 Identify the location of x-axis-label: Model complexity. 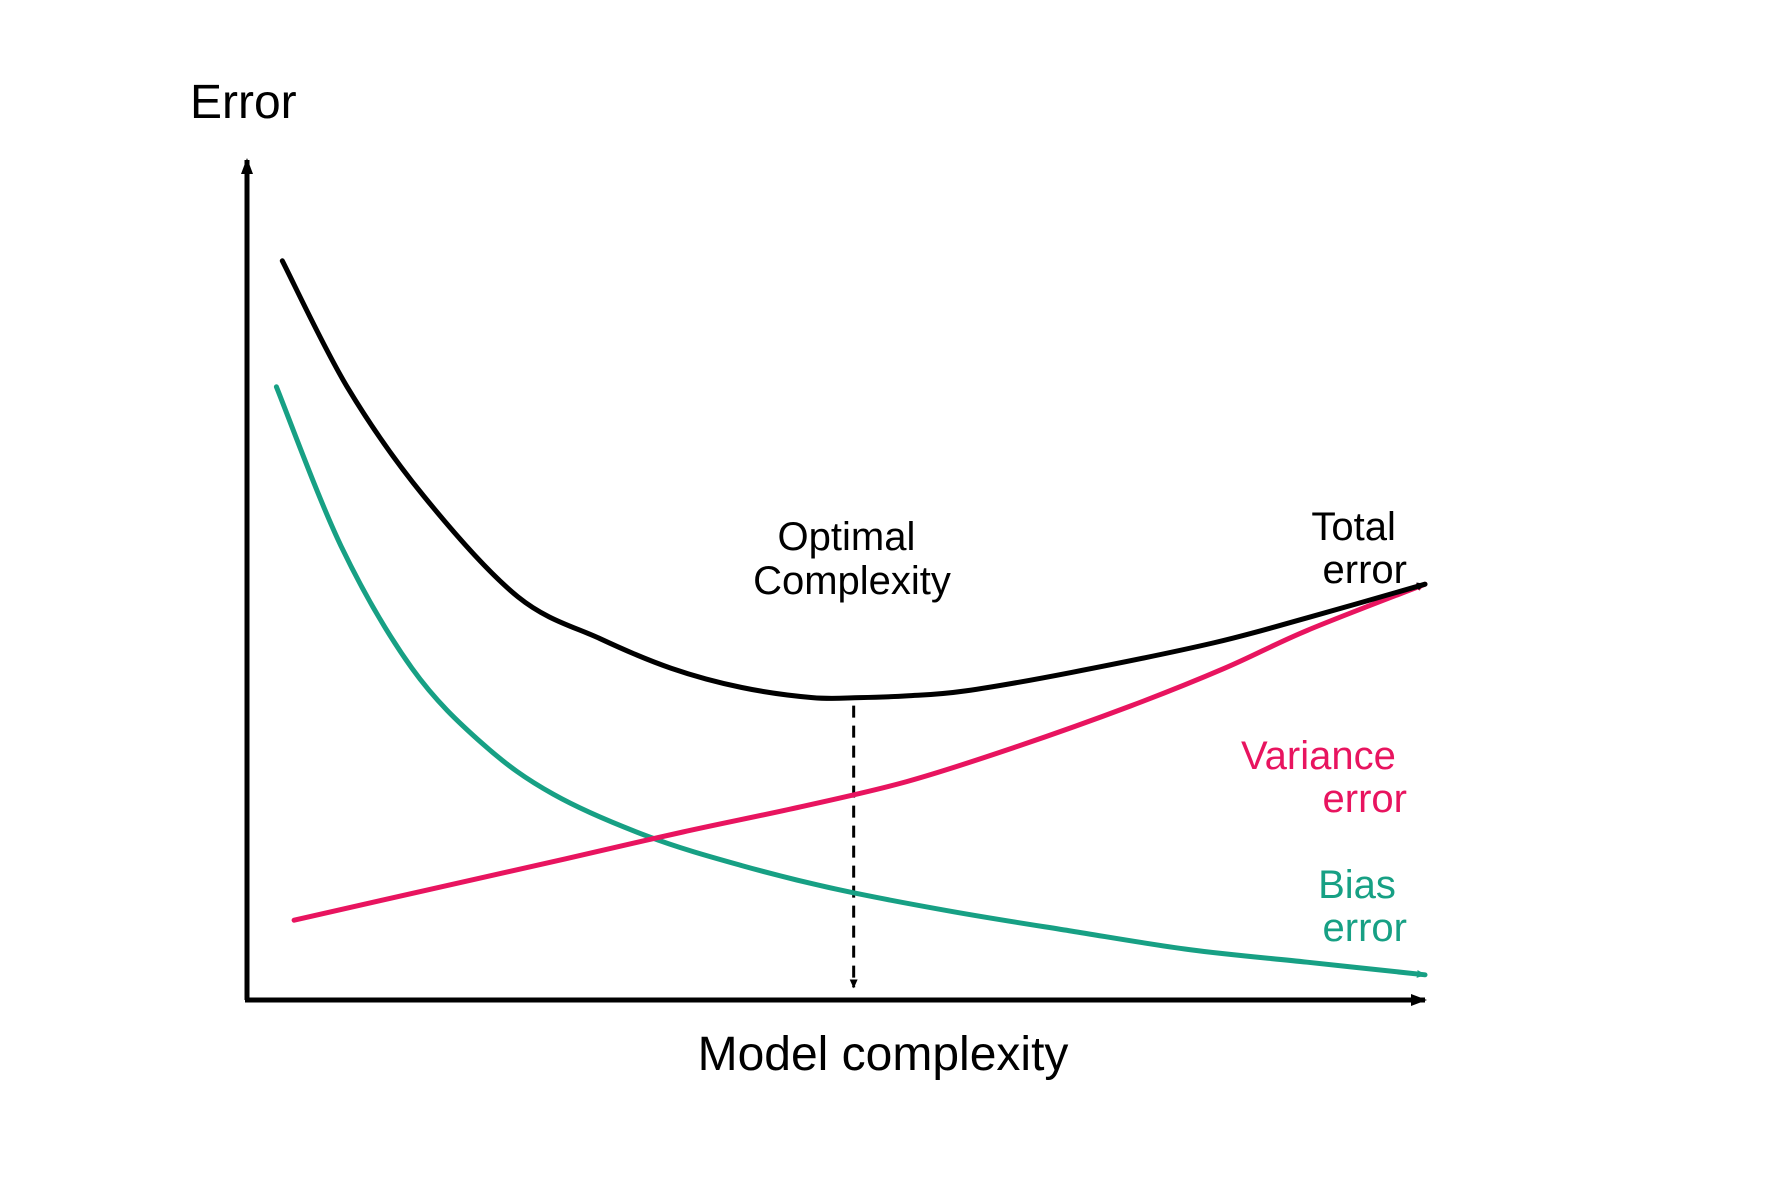
(883, 1054).